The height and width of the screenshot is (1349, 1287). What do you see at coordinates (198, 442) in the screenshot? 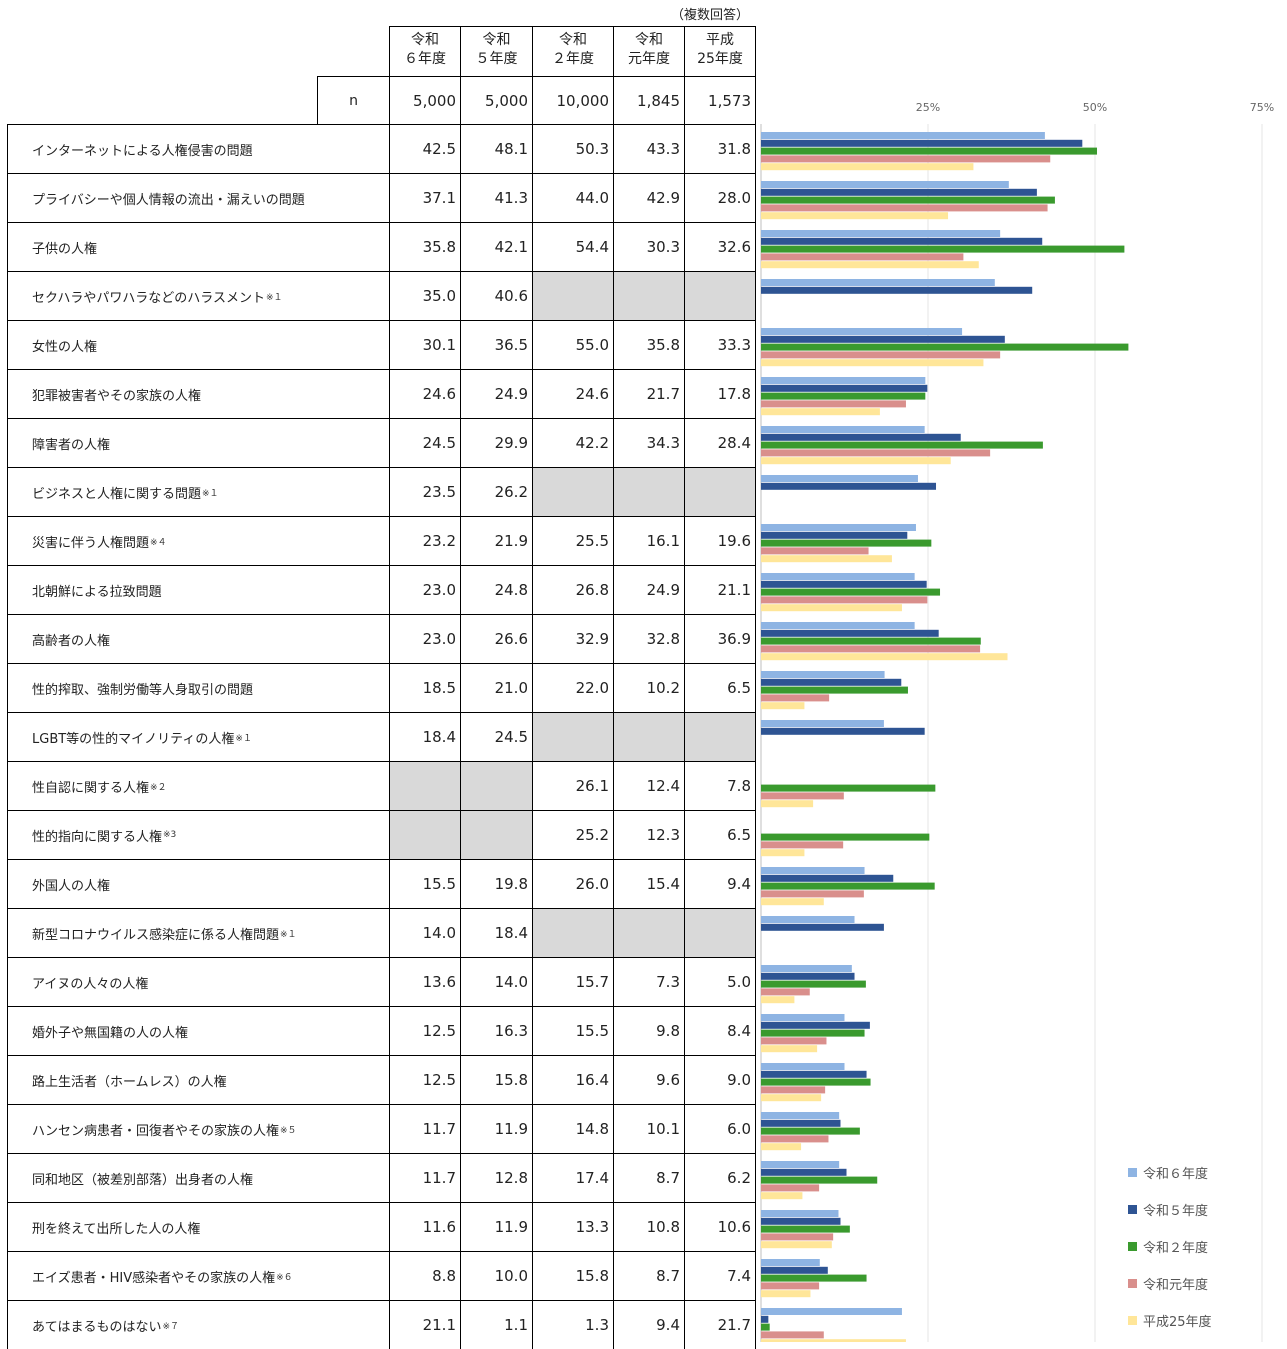
I see `row-label: 障害者の人権` at bounding box center [198, 442].